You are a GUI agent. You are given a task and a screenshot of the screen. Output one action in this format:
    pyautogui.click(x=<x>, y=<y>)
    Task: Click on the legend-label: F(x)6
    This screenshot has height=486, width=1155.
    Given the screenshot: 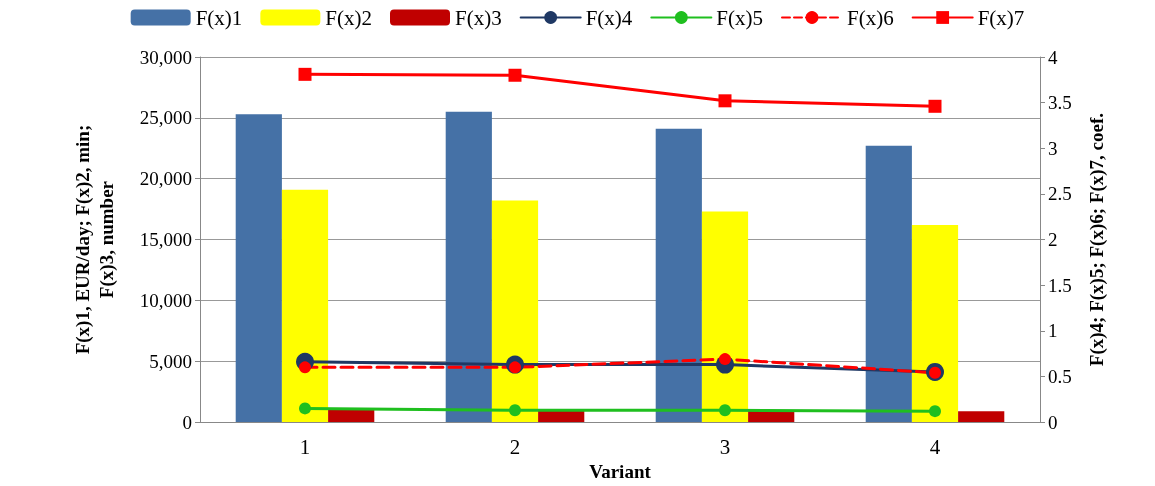 What is the action you would take?
    pyautogui.click(x=870, y=17)
    